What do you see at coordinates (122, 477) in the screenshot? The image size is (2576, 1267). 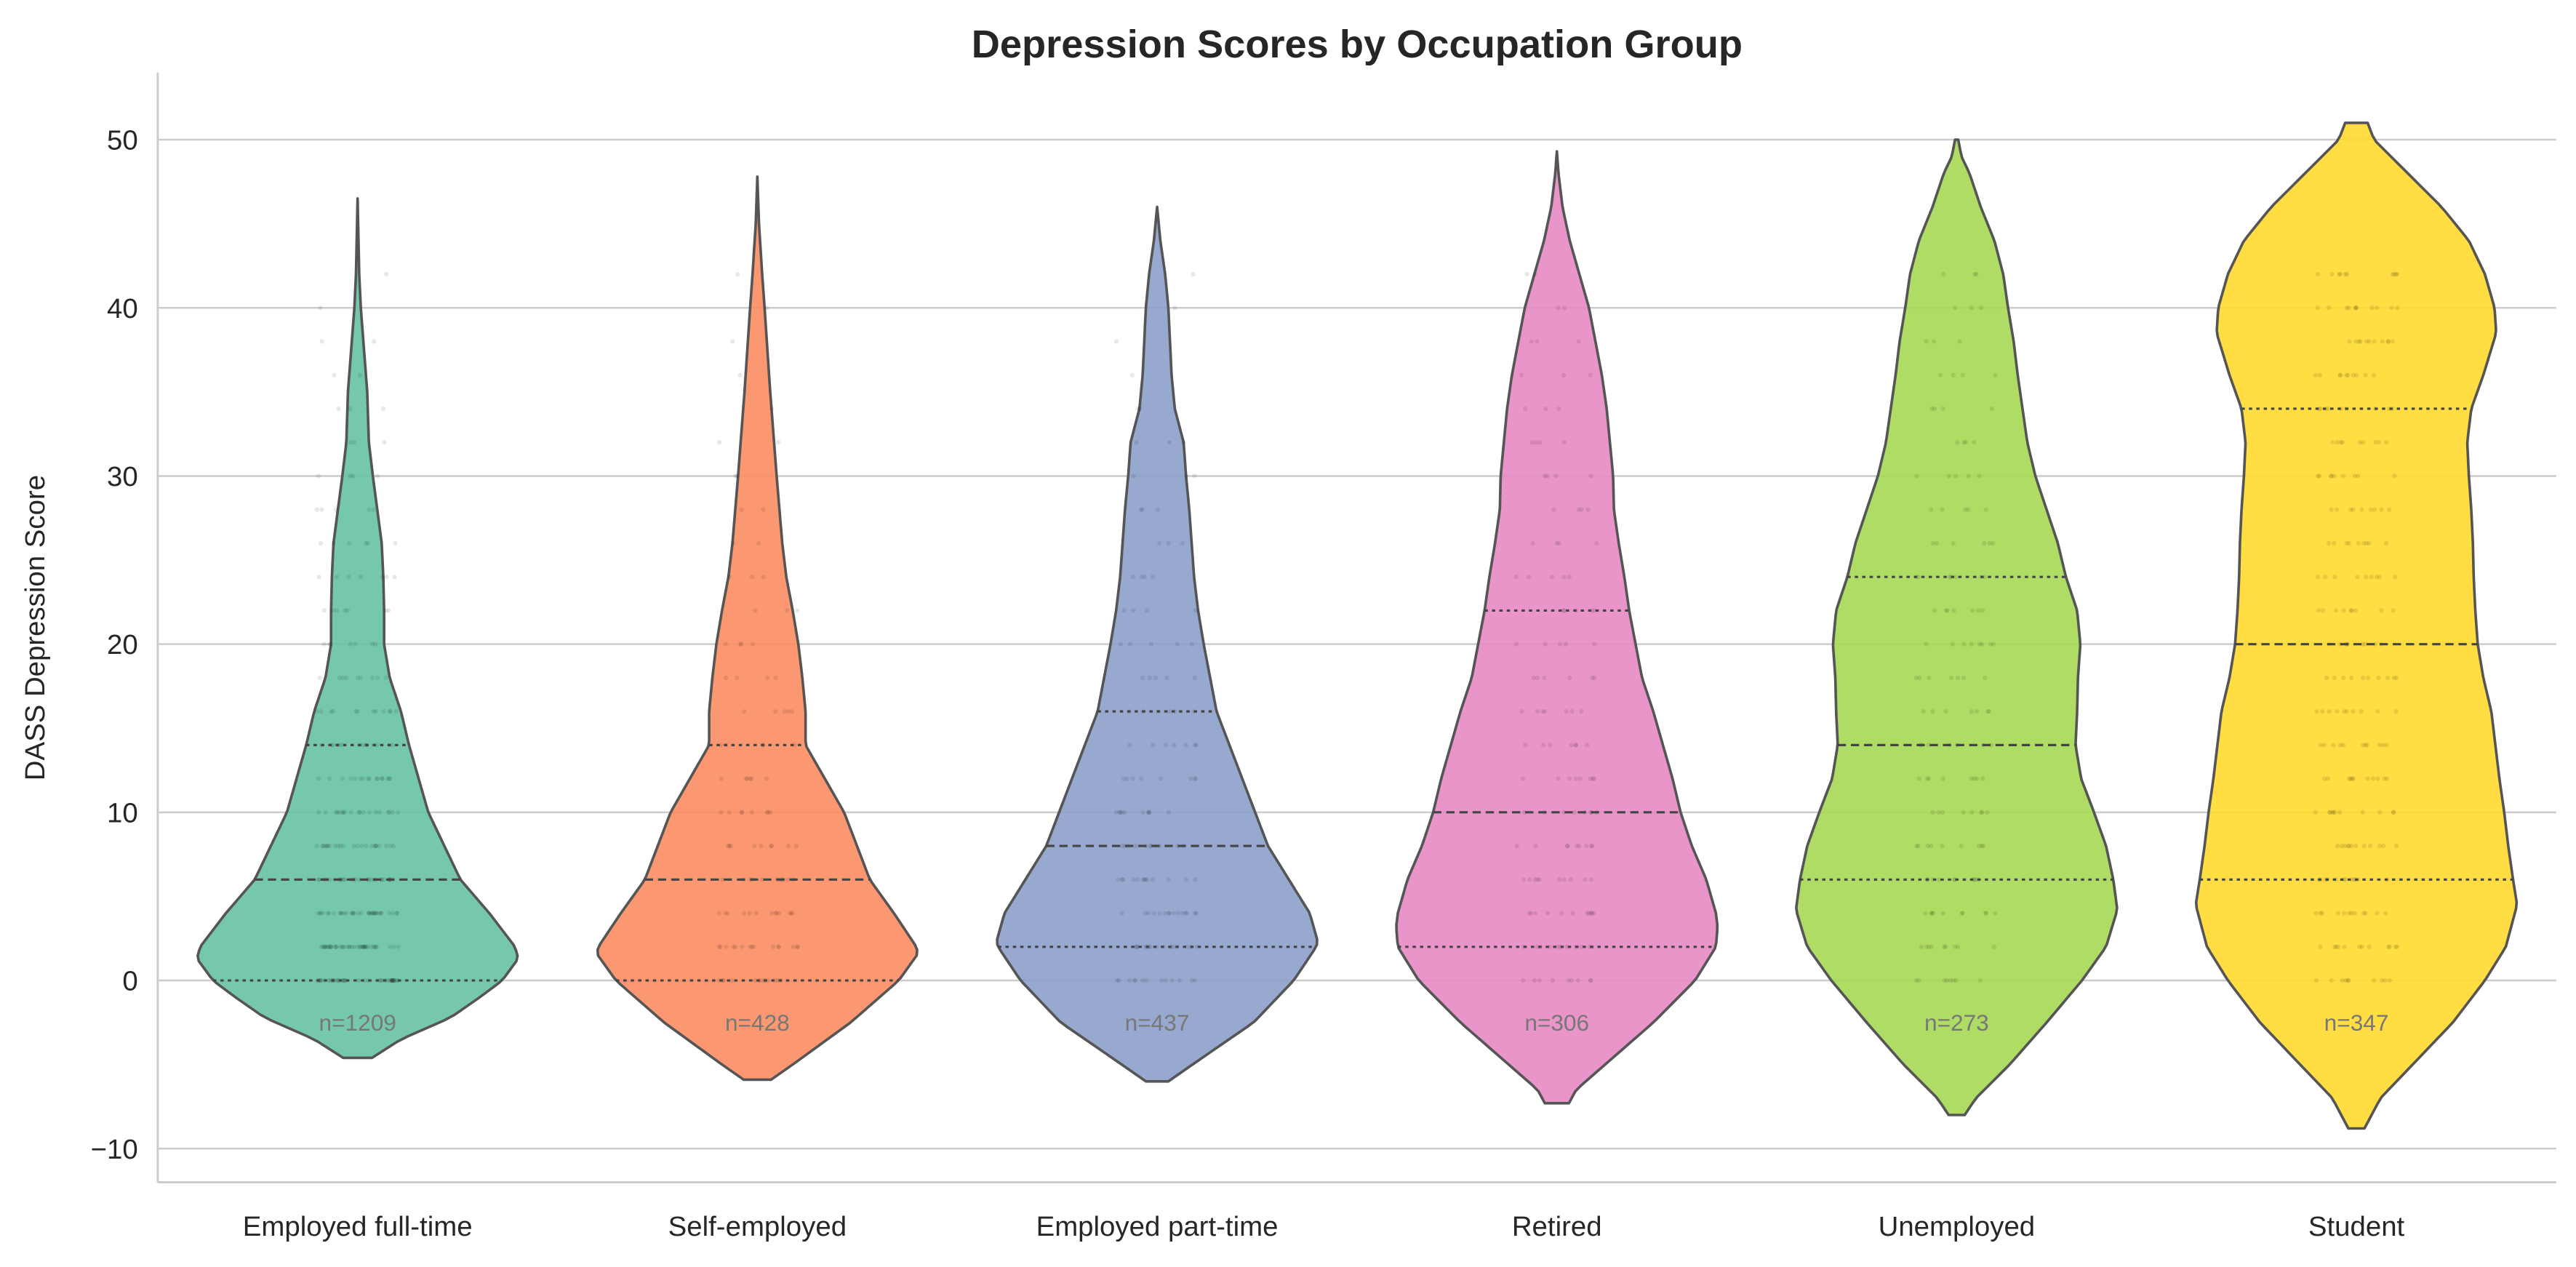 I see `y-tick-label: 30` at bounding box center [122, 477].